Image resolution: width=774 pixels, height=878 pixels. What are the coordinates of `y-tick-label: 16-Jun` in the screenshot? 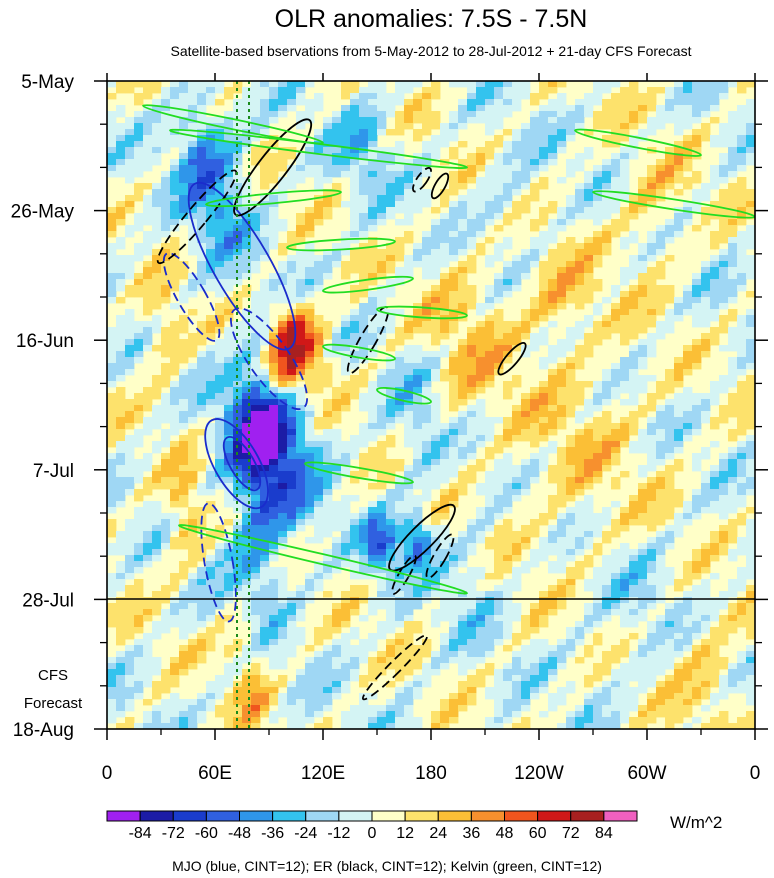 It's located at (45, 341).